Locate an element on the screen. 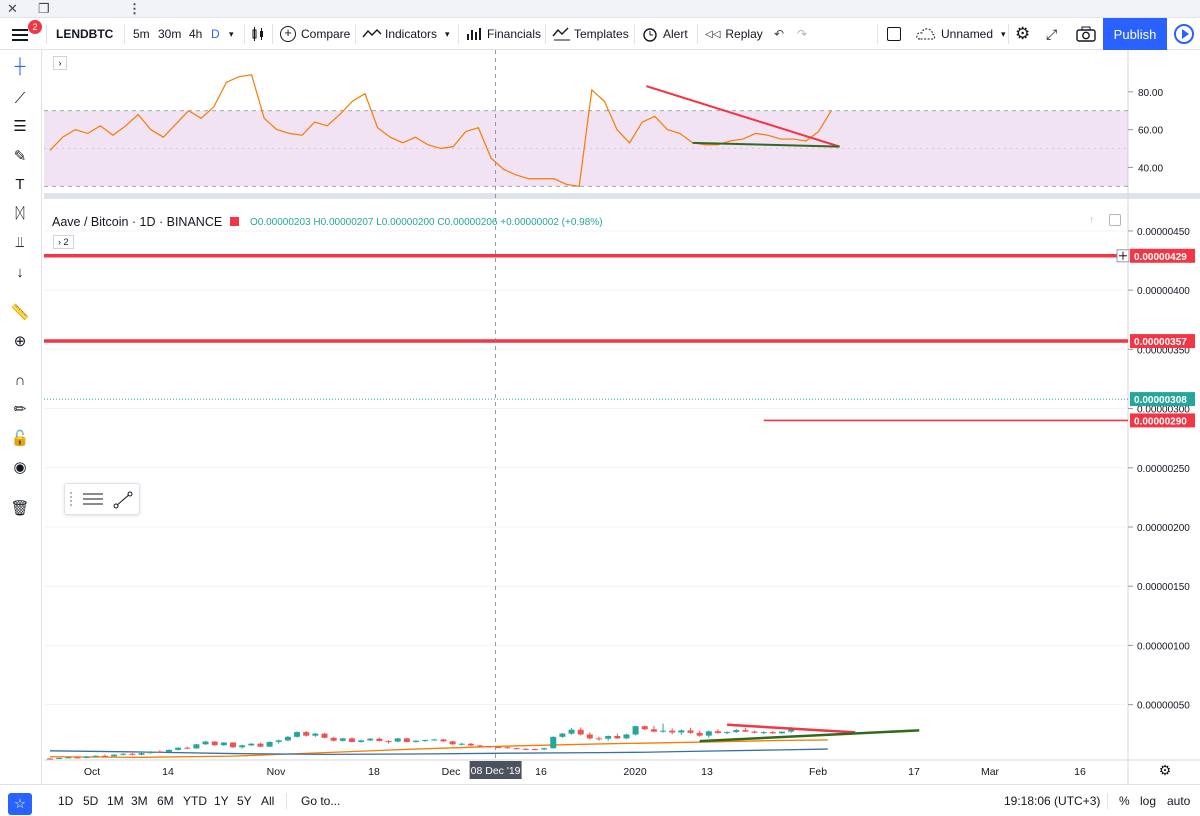  alert-button: Alert is located at coordinates (664, 34).